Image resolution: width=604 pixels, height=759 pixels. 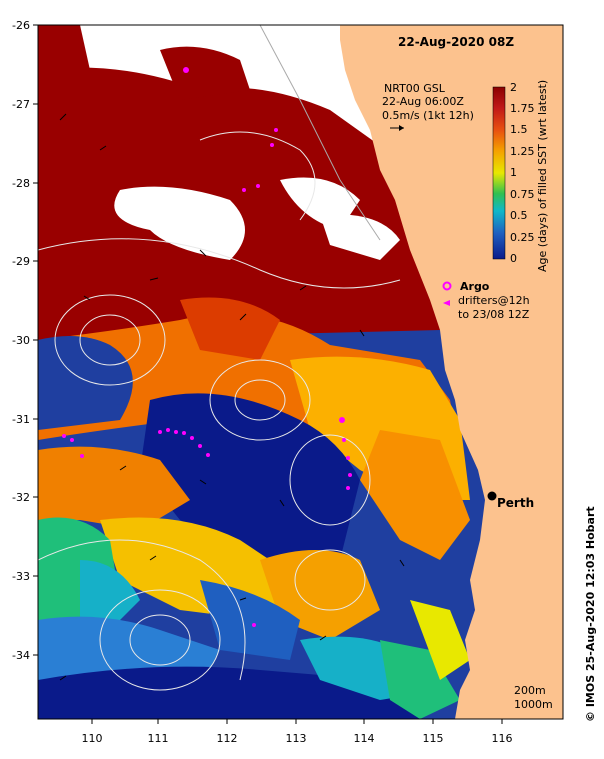 What do you see at coordinates (513, 87) in the screenshot?
I see `colorbar-tick: 2` at bounding box center [513, 87].